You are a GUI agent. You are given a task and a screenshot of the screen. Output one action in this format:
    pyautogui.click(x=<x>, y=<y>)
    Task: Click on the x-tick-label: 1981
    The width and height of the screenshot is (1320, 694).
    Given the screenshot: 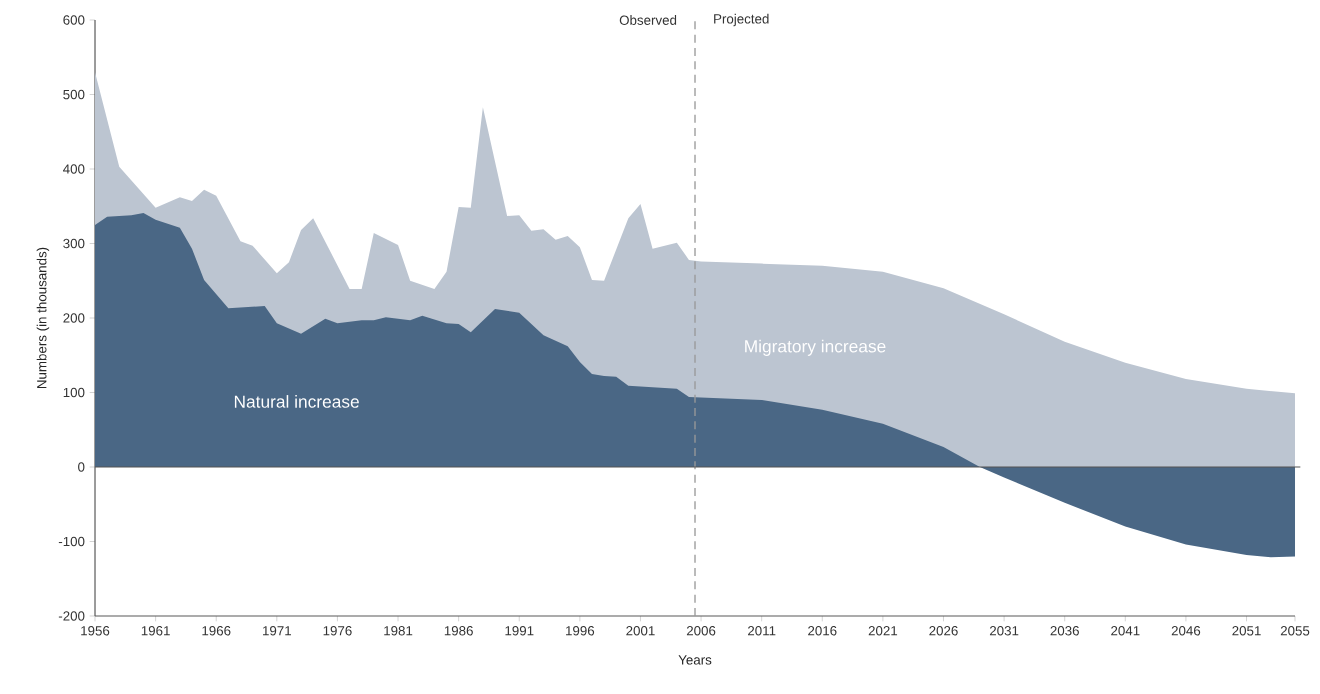 What is the action you would take?
    pyautogui.click(x=398, y=631)
    